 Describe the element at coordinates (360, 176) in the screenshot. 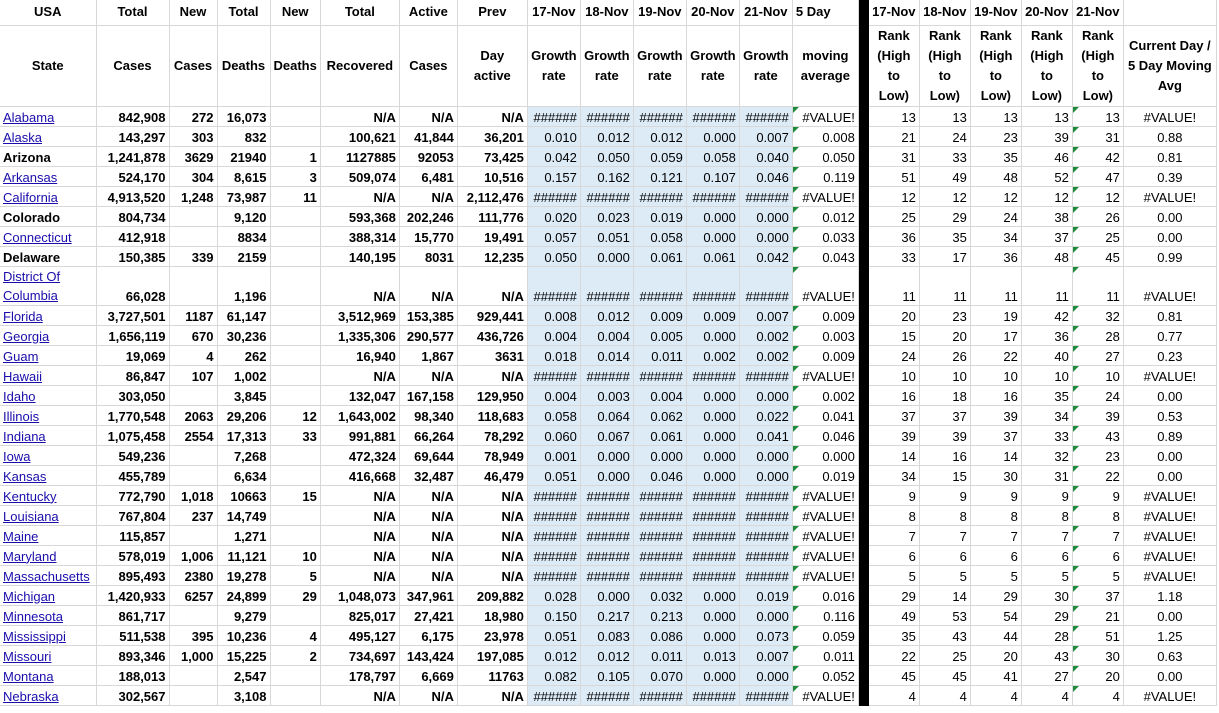

I see `data-cell: 509,074` at that location.